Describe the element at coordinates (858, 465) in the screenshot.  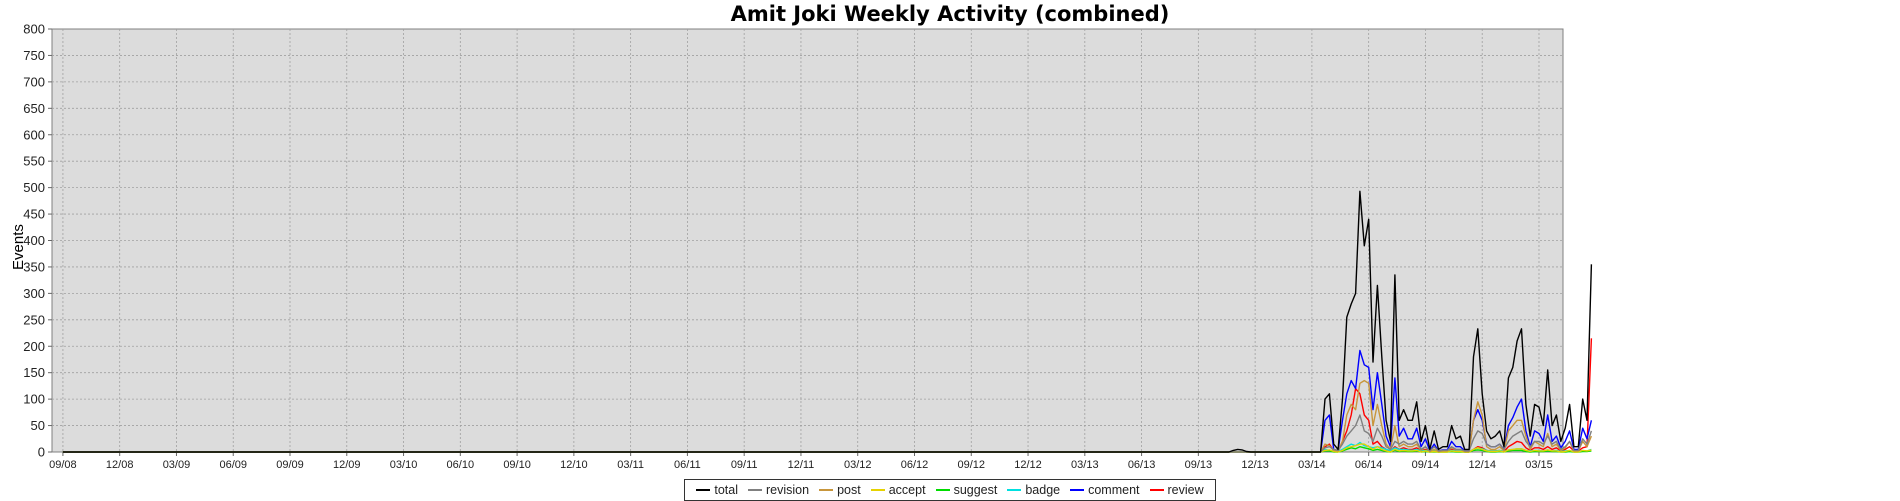
I see `x-tick-label: 03/12` at that location.